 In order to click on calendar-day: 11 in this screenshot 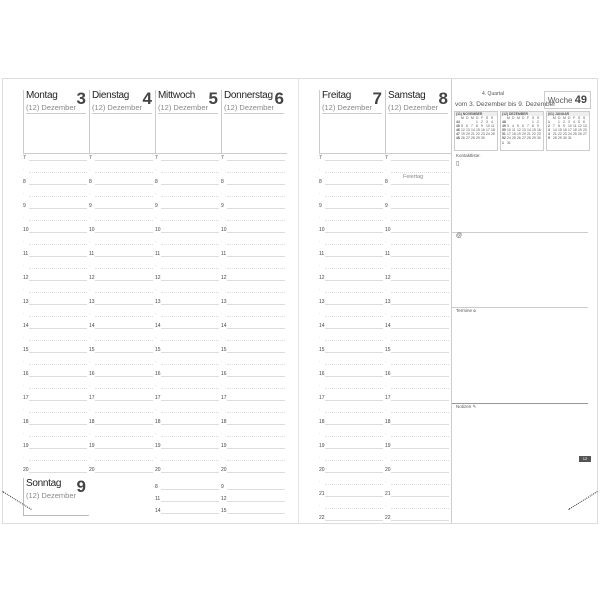, I will do `click(493, 126)`.